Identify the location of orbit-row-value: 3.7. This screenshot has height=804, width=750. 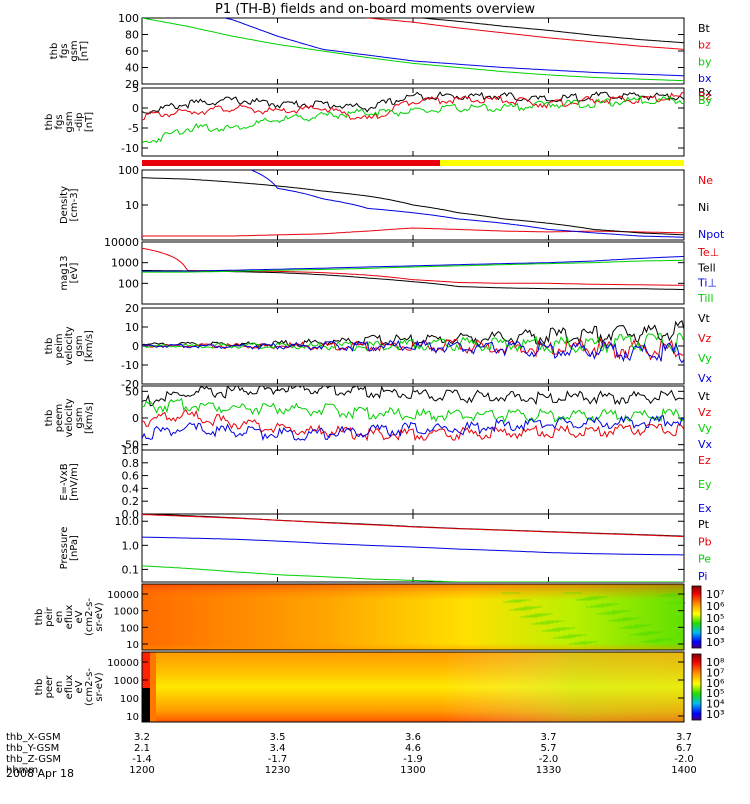
(549, 737).